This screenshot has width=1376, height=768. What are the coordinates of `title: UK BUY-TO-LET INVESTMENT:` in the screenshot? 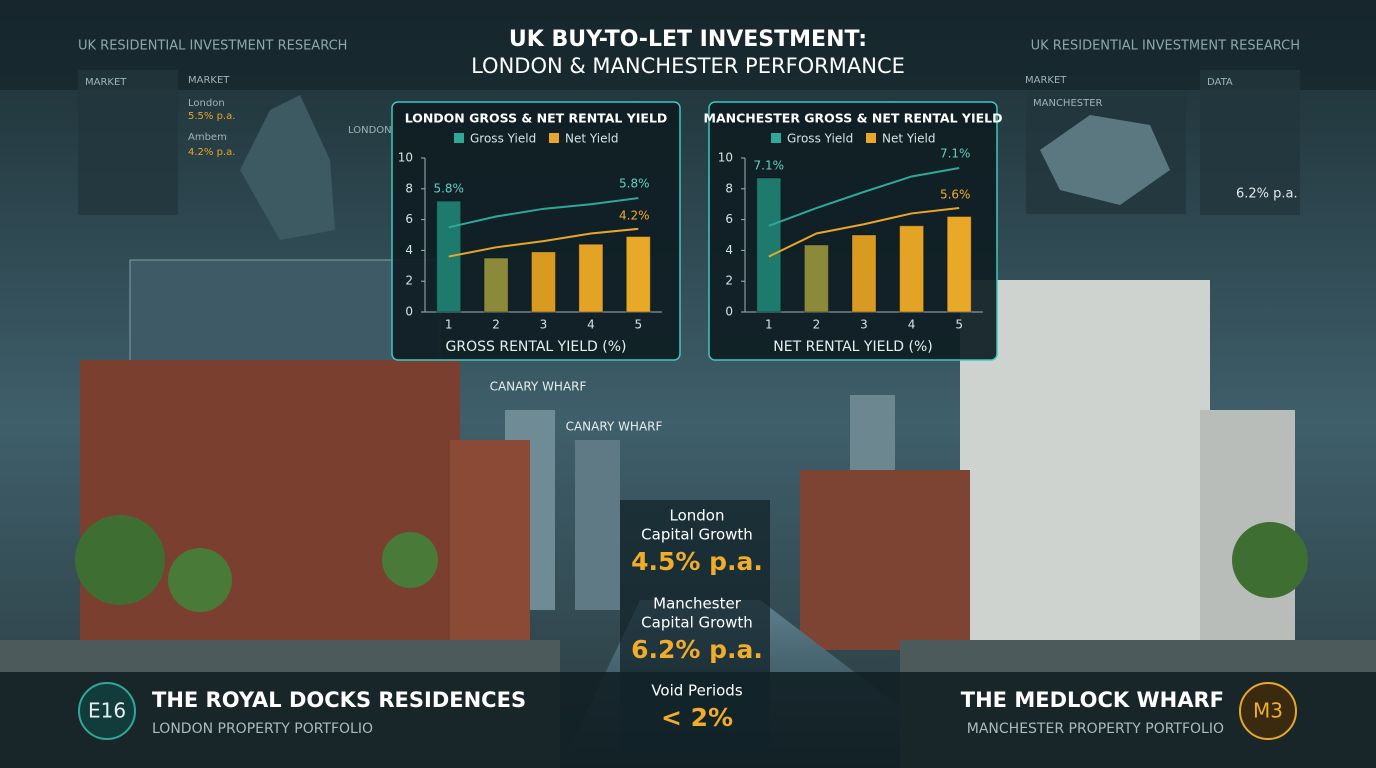 It's located at (688, 39).